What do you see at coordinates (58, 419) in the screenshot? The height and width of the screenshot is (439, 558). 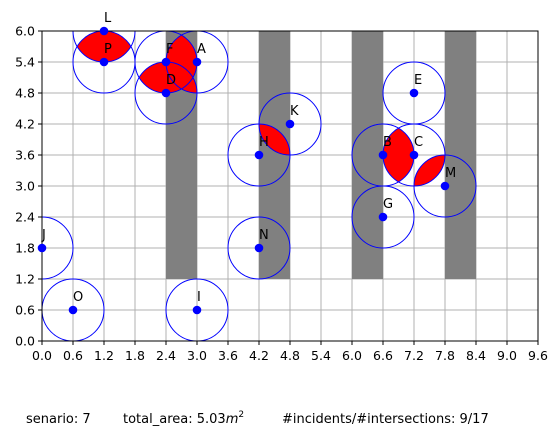 I see `caption-scenario: senario: 7` at bounding box center [58, 419].